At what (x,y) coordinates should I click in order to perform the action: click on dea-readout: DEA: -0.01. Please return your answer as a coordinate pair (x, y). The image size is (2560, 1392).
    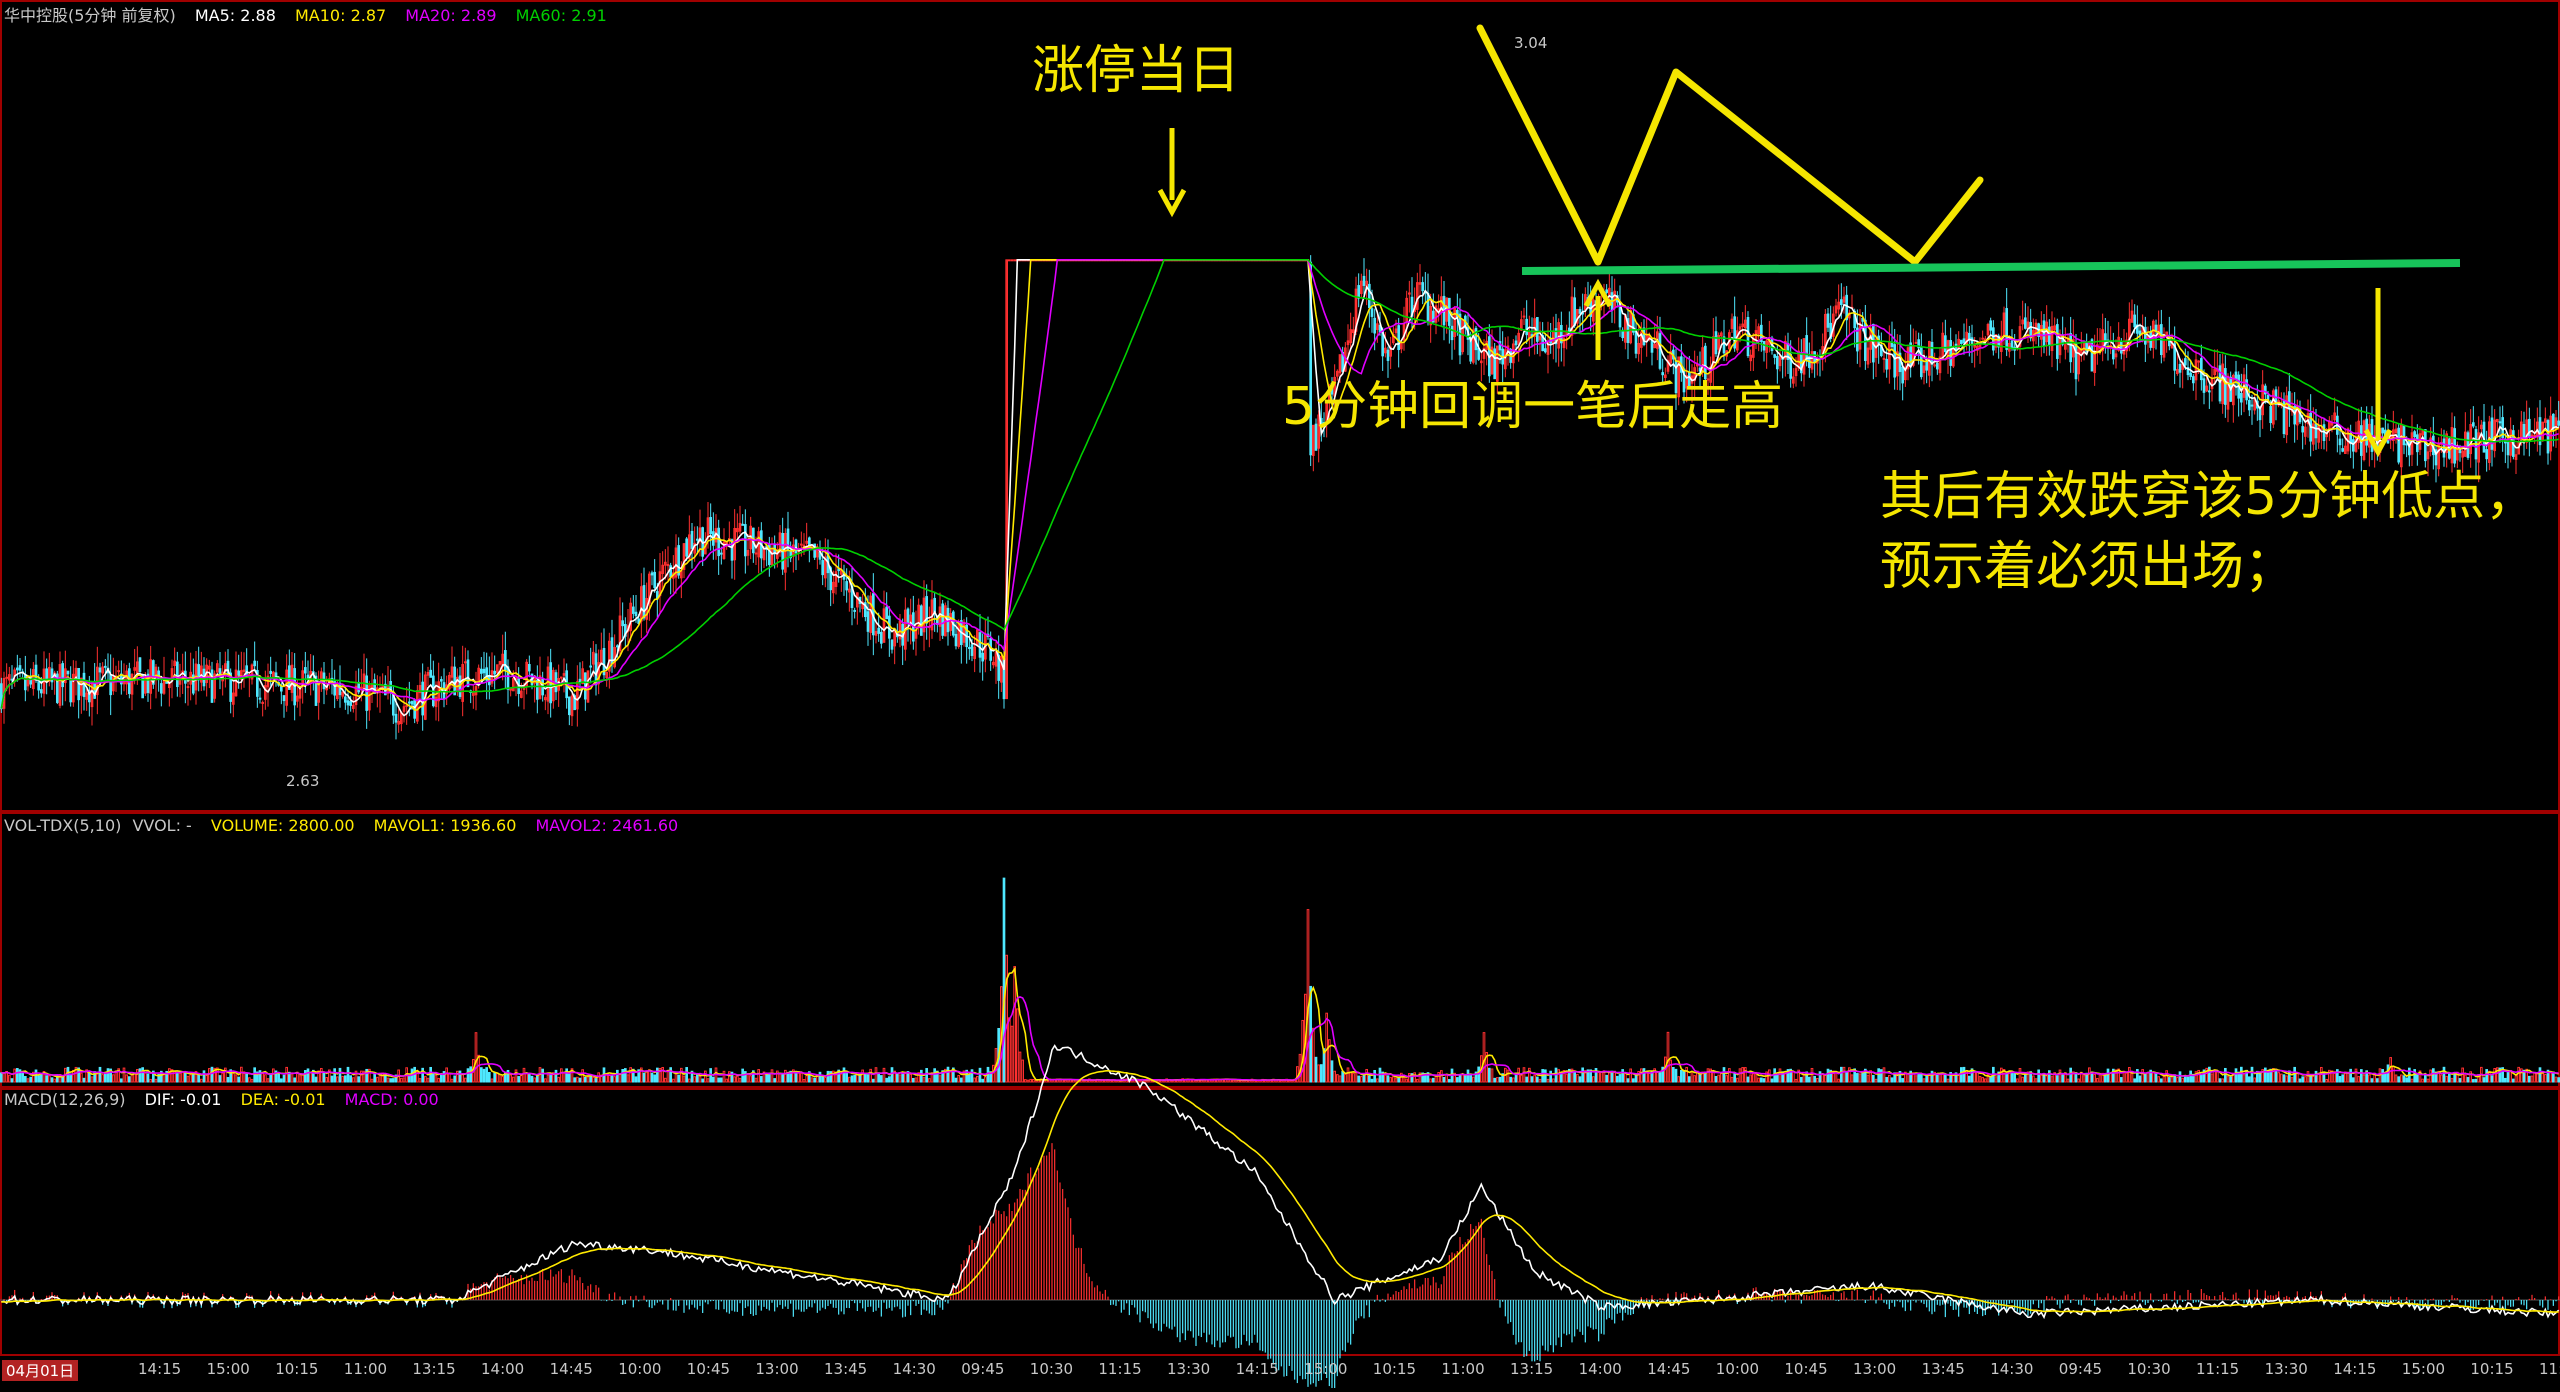
    Looking at the image, I should click on (283, 1099).